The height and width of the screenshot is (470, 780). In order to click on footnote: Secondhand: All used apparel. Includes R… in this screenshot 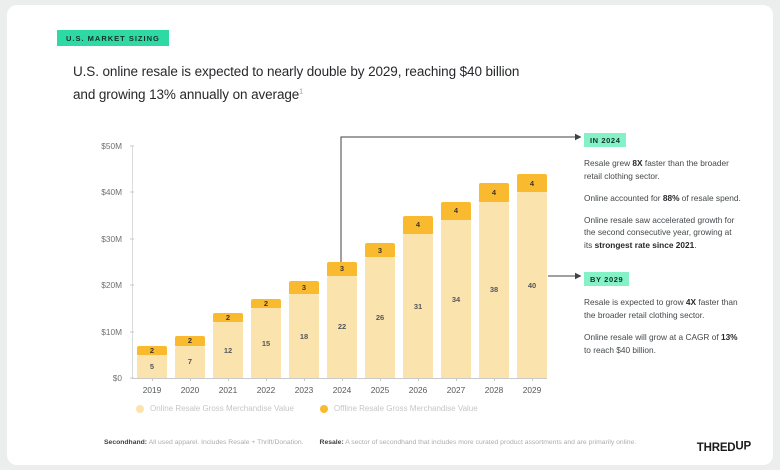, I will do `click(384, 442)`.